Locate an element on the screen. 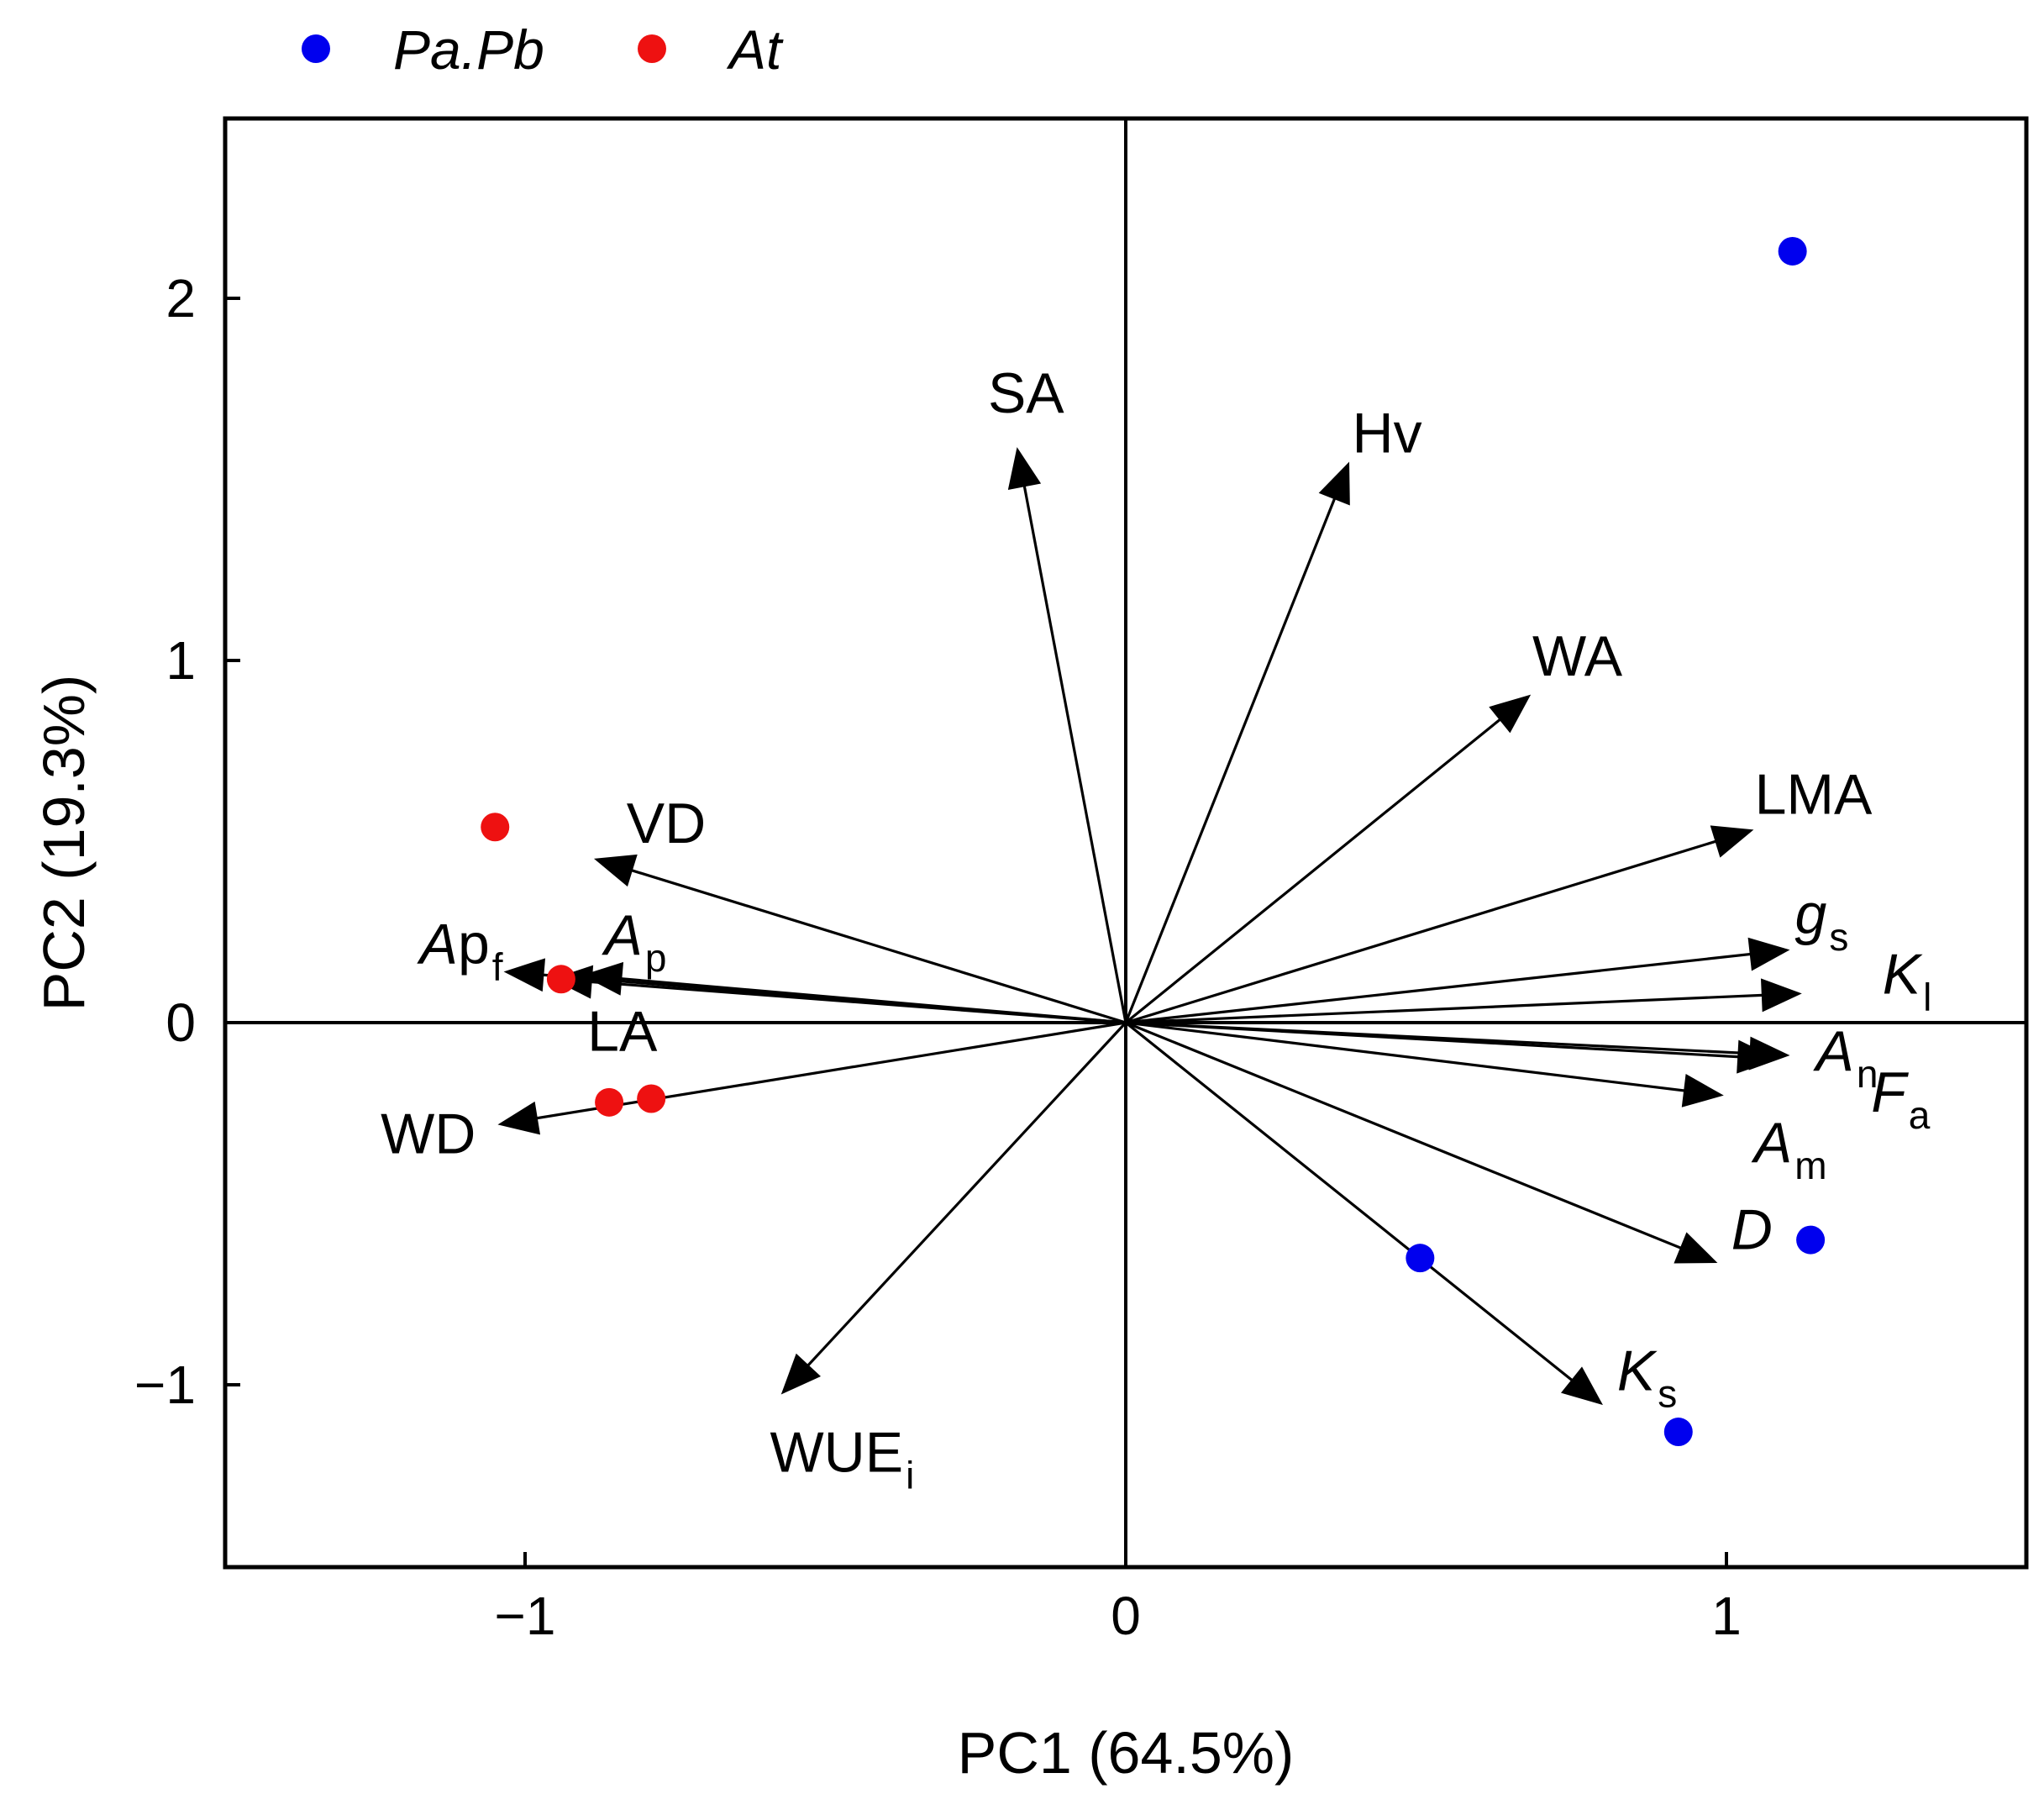  loading-label-lma: LMA is located at coordinates (1814, 795).